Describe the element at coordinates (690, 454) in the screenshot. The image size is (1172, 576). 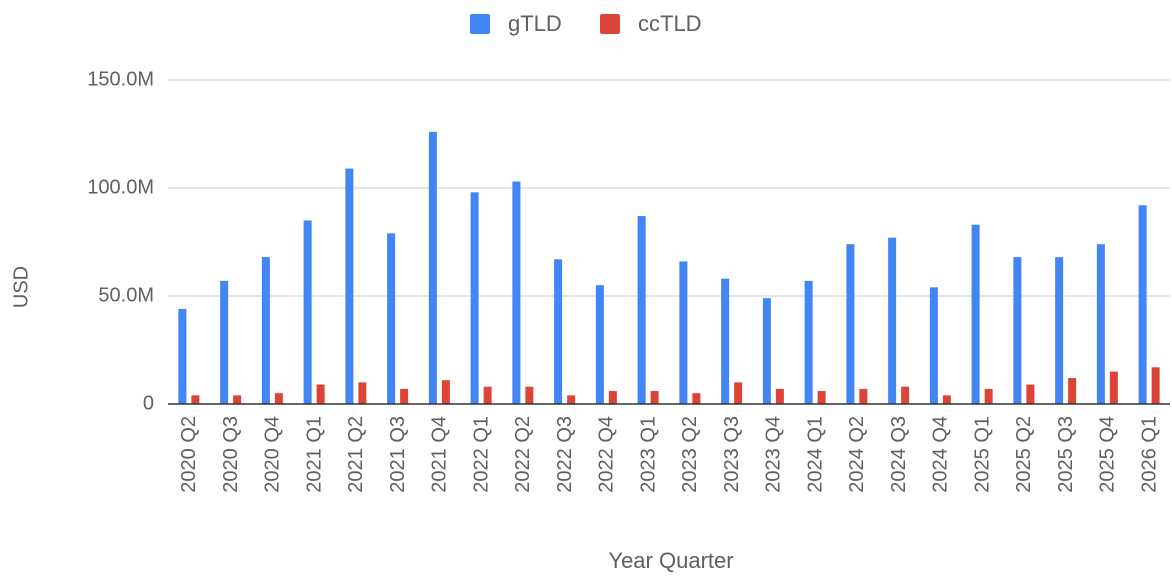
I see `x-tick-label: 2023 Q2` at that location.